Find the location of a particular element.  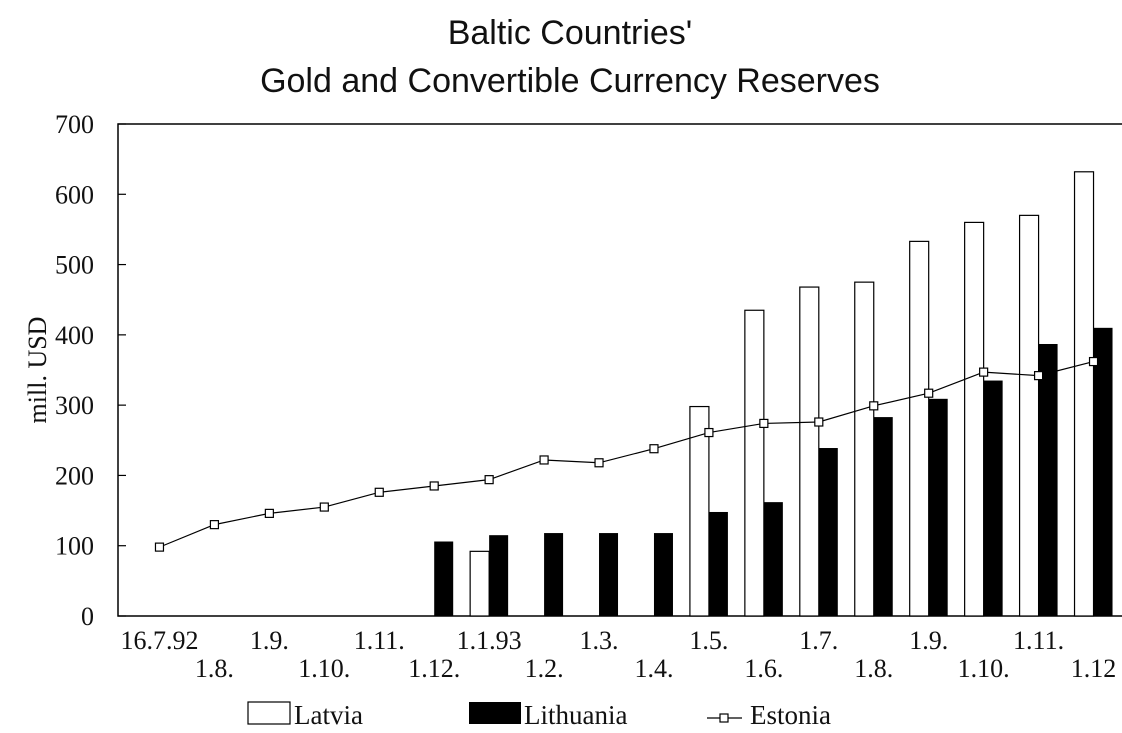

x-tick-label: 1.3. is located at coordinates (599, 640).